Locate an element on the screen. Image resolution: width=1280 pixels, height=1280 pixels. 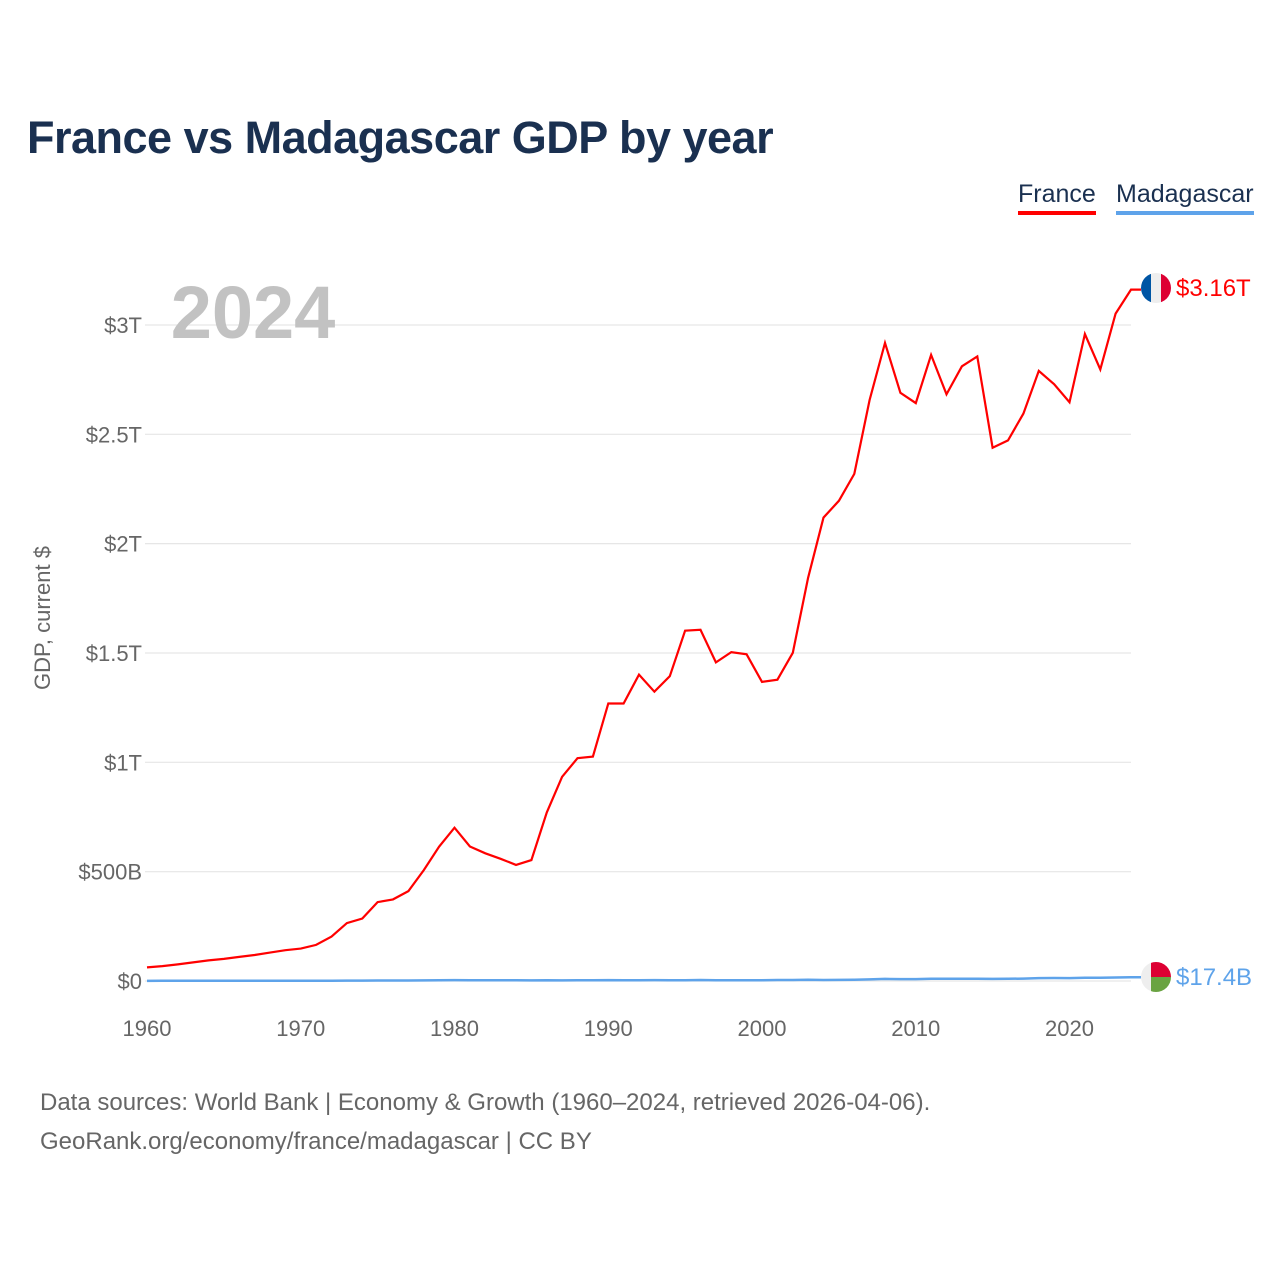
x-tick-label: 2020 is located at coordinates (1069, 1028).